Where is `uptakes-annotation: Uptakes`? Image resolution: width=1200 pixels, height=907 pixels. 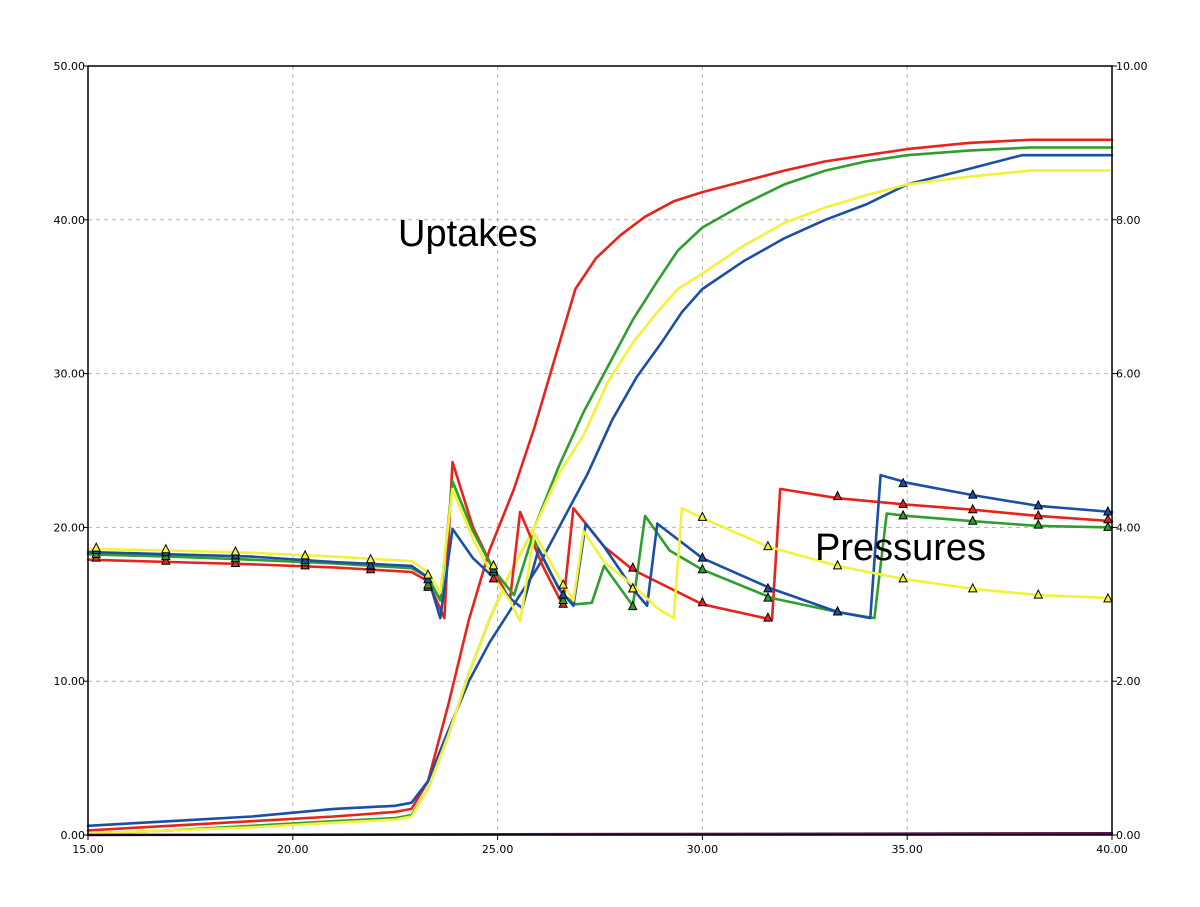 uptakes-annotation: Uptakes is located at coordinates (467, 234).